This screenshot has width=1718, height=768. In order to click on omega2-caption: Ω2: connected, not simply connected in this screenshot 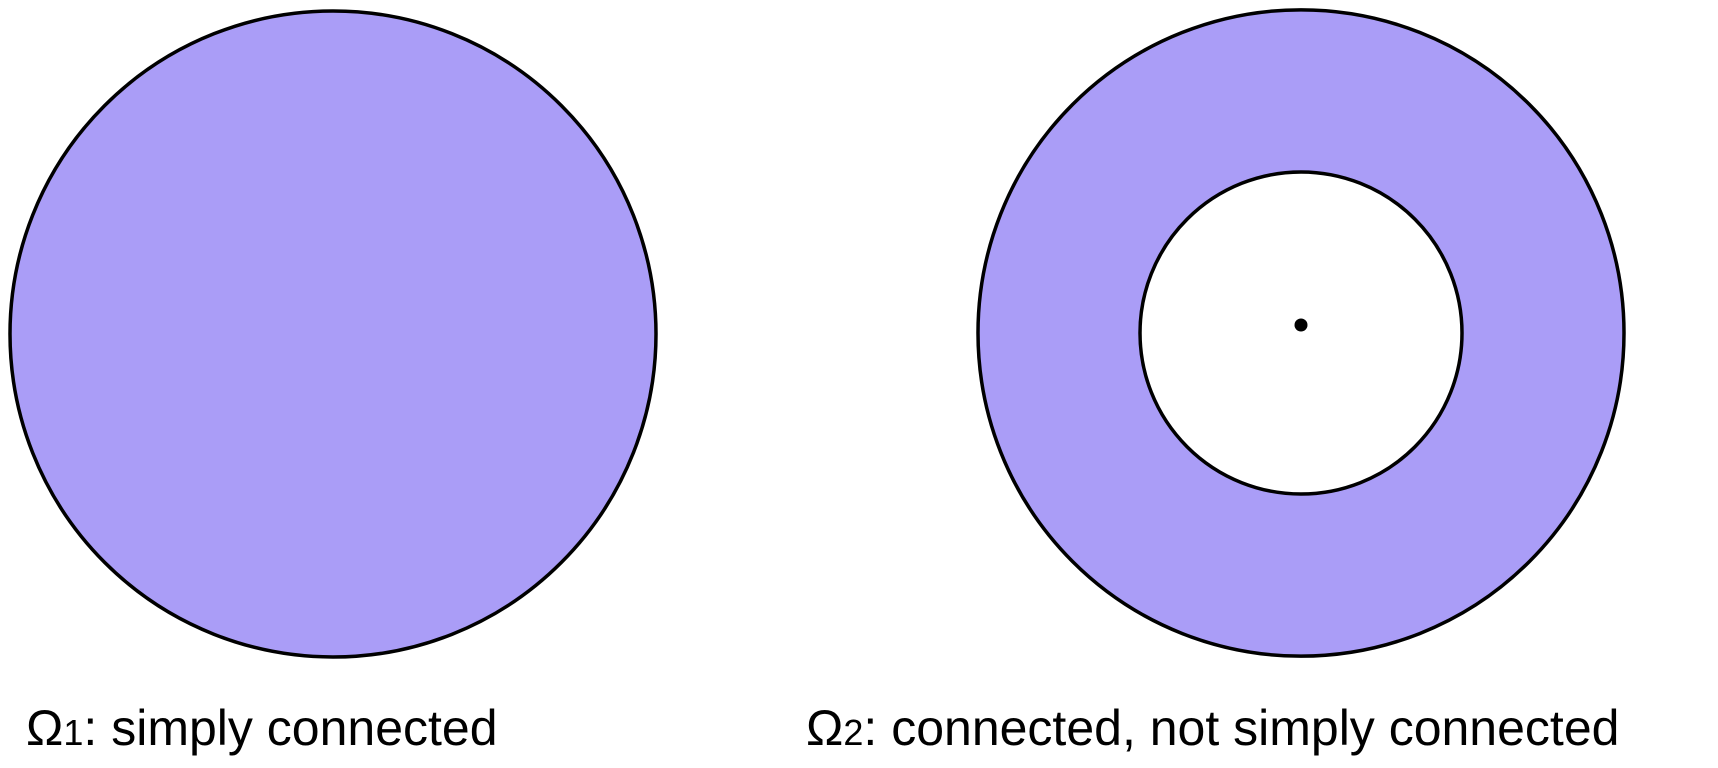, I will do `click(1212, 730)`.